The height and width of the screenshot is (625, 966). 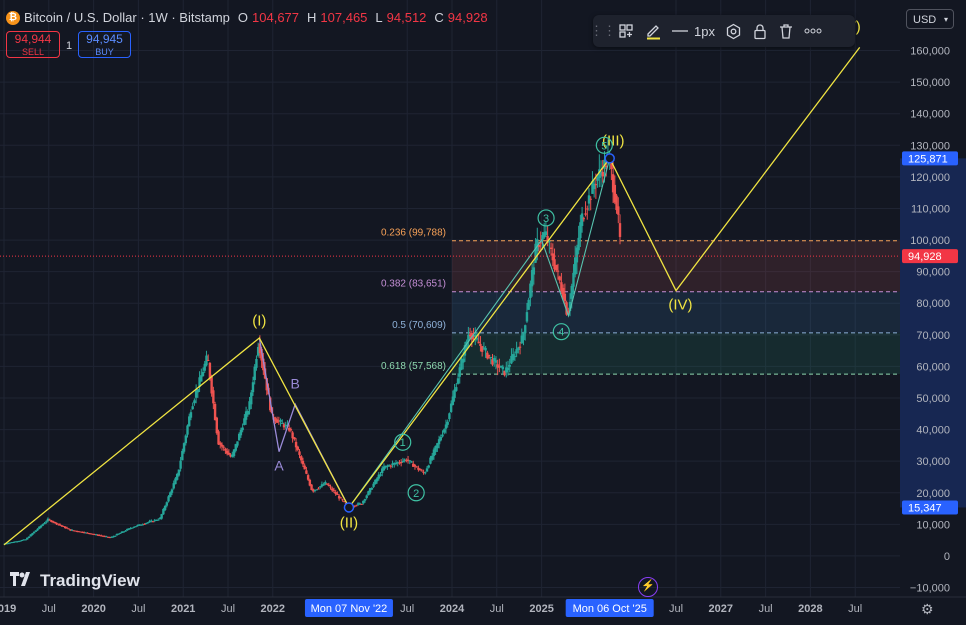 I want to click on settings-icon, so click(x=733, y=31).